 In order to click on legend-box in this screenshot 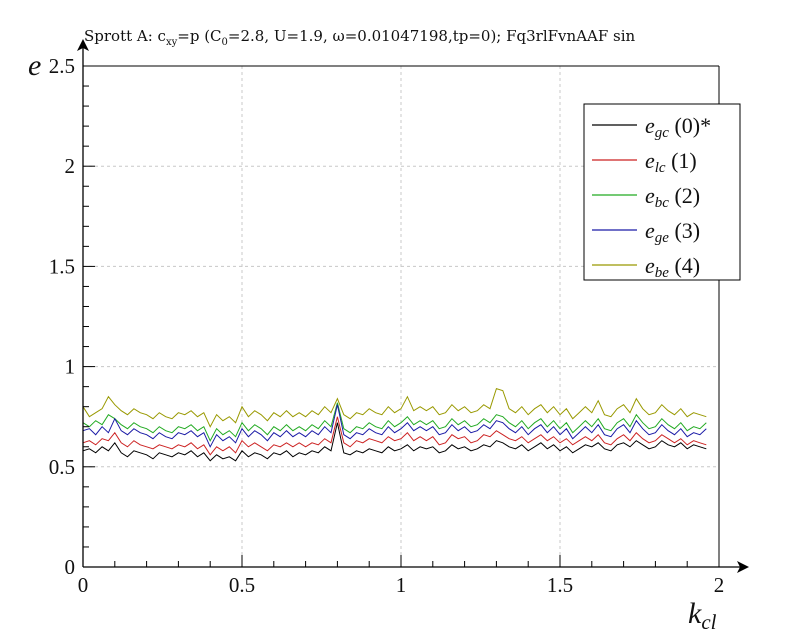, I will do `click(662, 192)`.